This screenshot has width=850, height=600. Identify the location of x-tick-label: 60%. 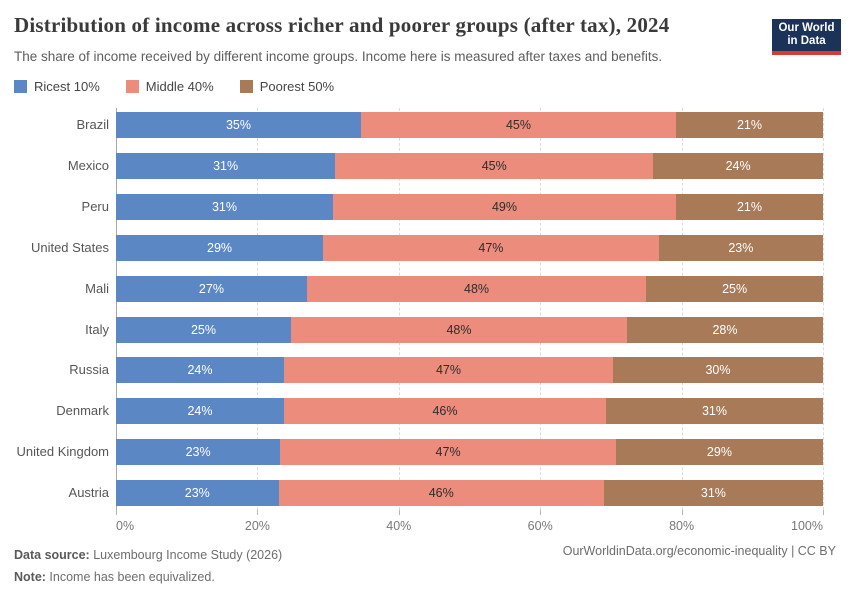
(540, 526).